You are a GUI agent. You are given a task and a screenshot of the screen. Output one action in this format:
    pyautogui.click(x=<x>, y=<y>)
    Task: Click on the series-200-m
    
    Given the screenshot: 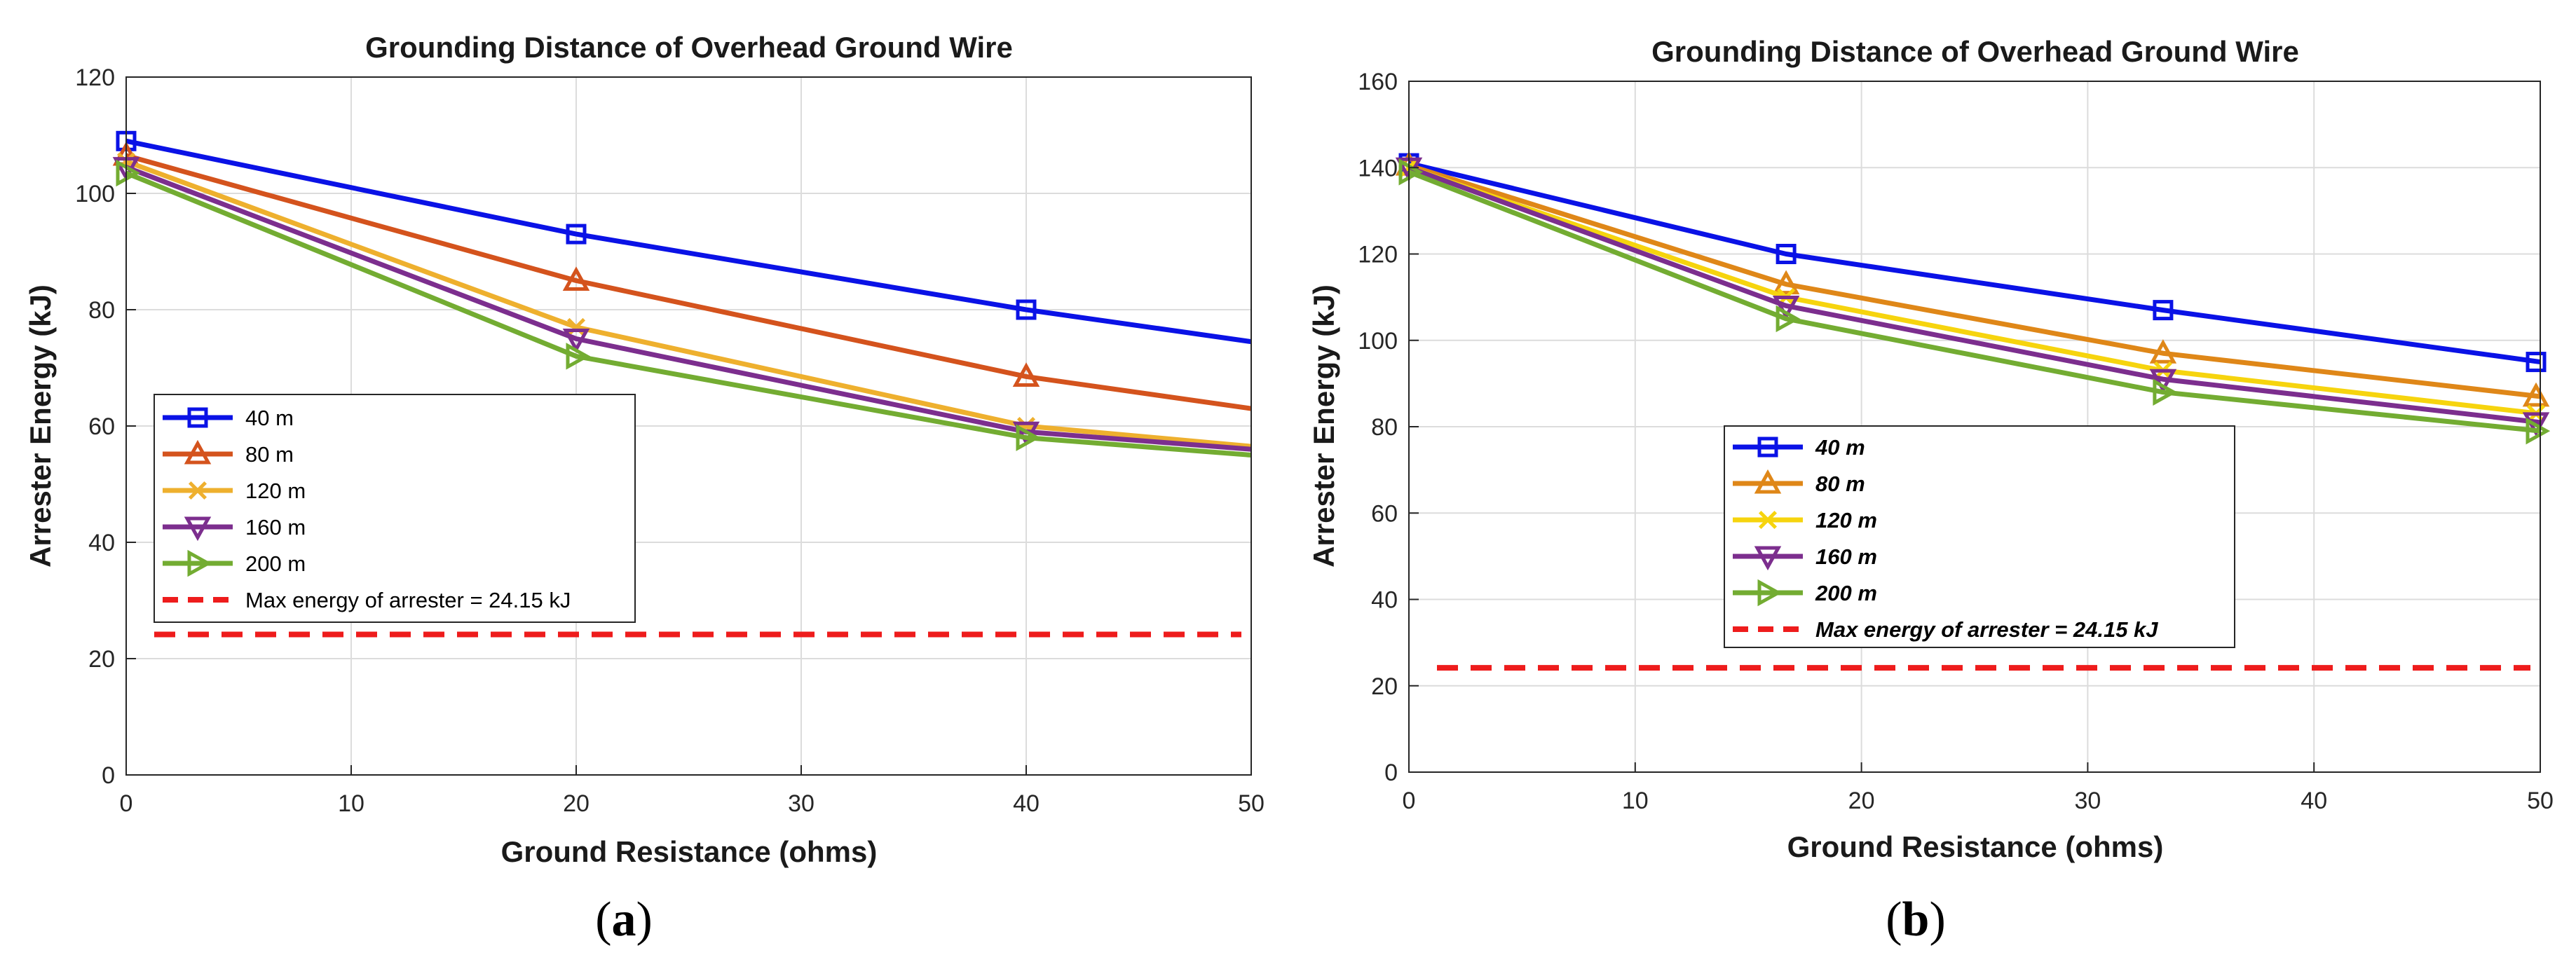 What is the action you would take?
    pyautogui.click(x=1975, y=301)
    